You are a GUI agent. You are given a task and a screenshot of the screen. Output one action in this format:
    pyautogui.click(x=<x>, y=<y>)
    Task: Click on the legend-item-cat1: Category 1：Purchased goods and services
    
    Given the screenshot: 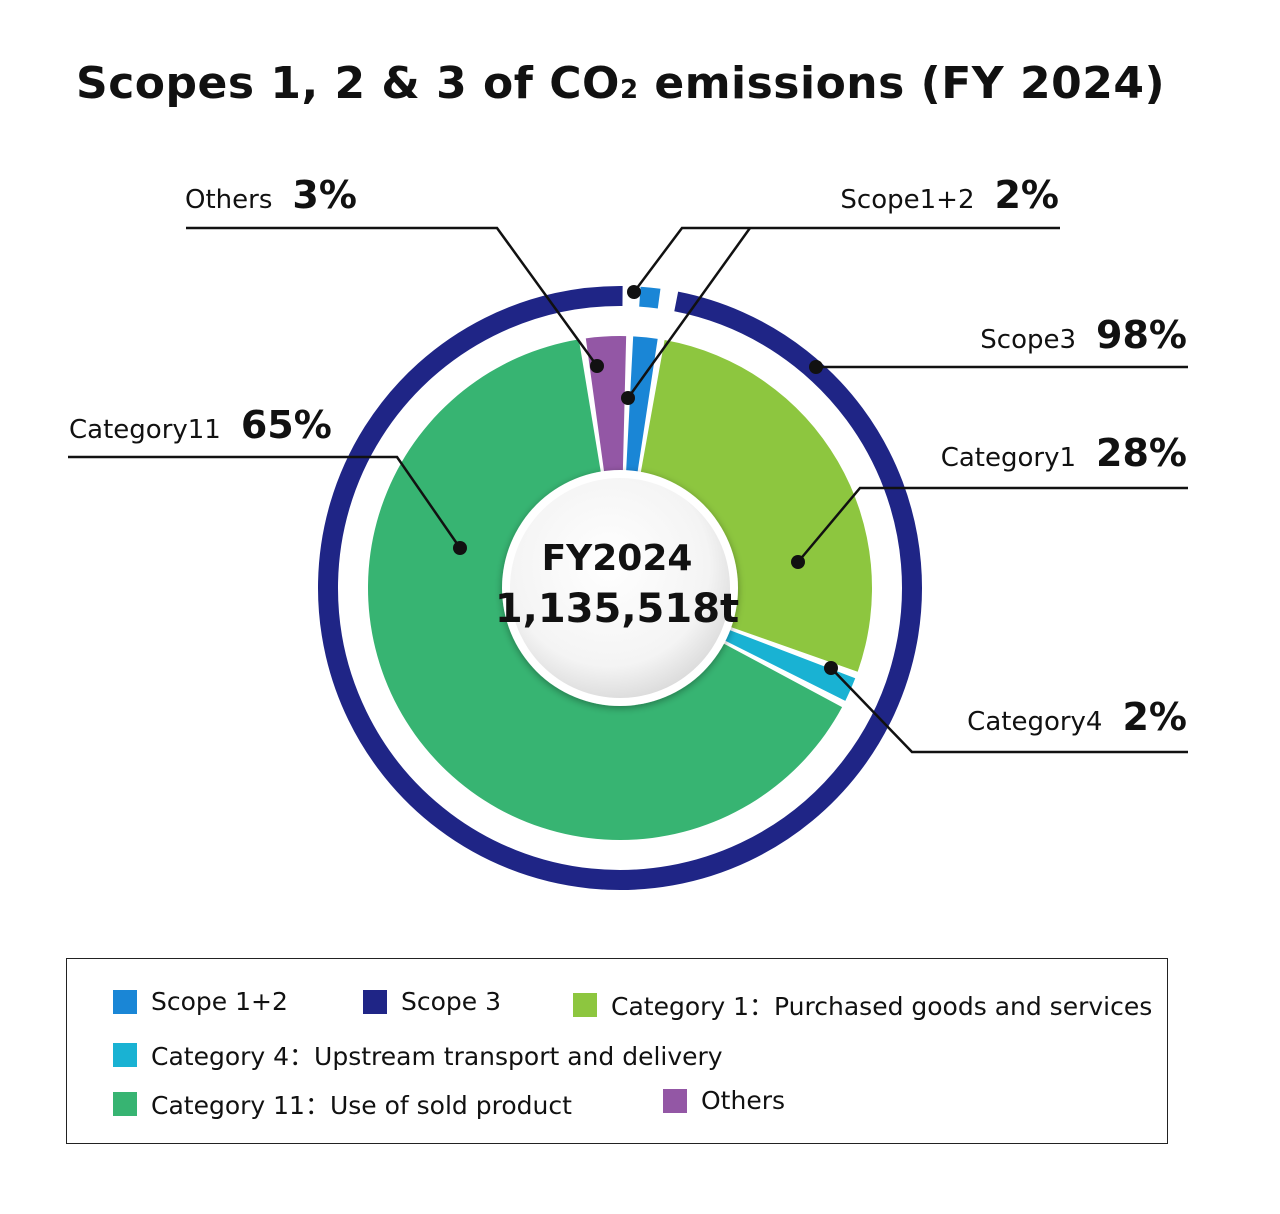 What is the action you would take?
    pyautogui.click(x=862, y=1005)
    